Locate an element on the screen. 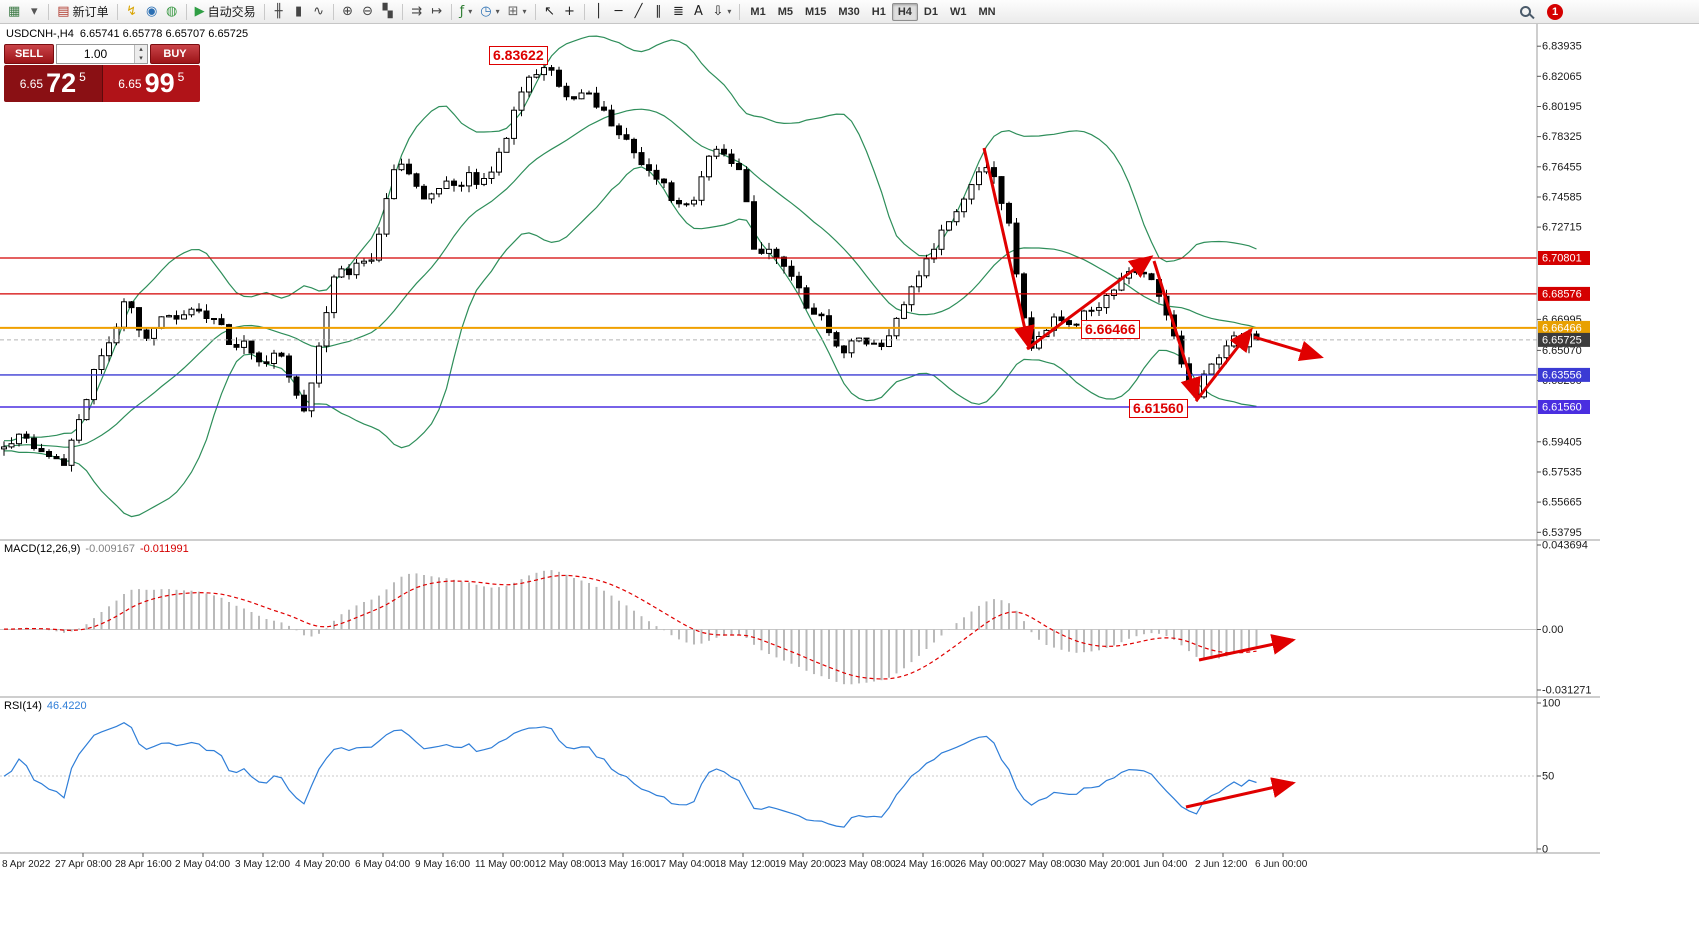 Image resolution: width=1699 pixels, height=941 pixels. symbol-name: USDCNH-,H4 is located at coordinates (40, 34).